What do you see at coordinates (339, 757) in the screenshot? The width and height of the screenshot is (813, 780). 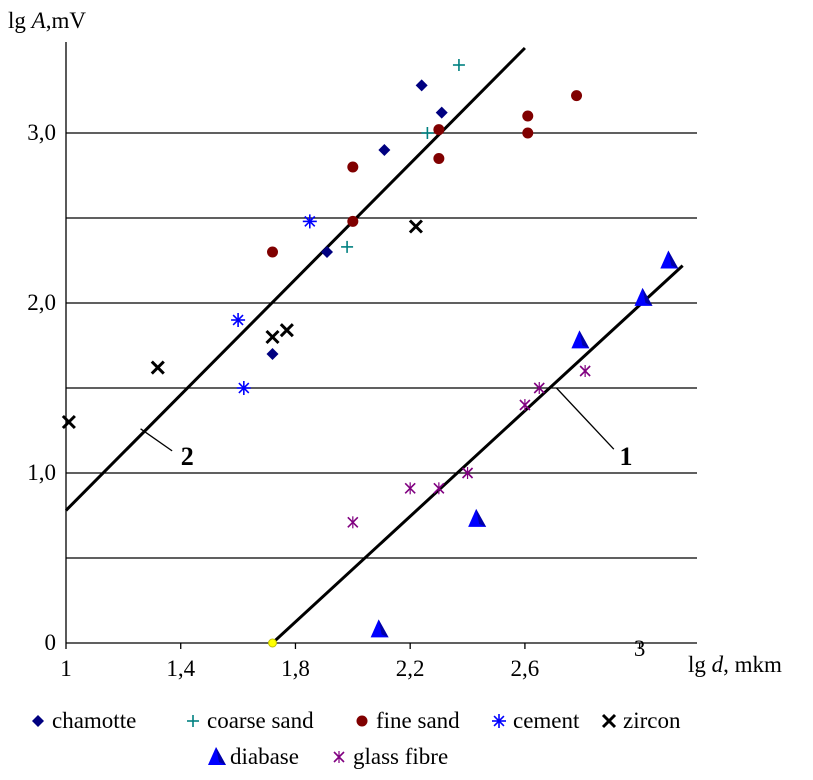 I see `legend-marker-glass-fibre` at bounding box center [339, 757].